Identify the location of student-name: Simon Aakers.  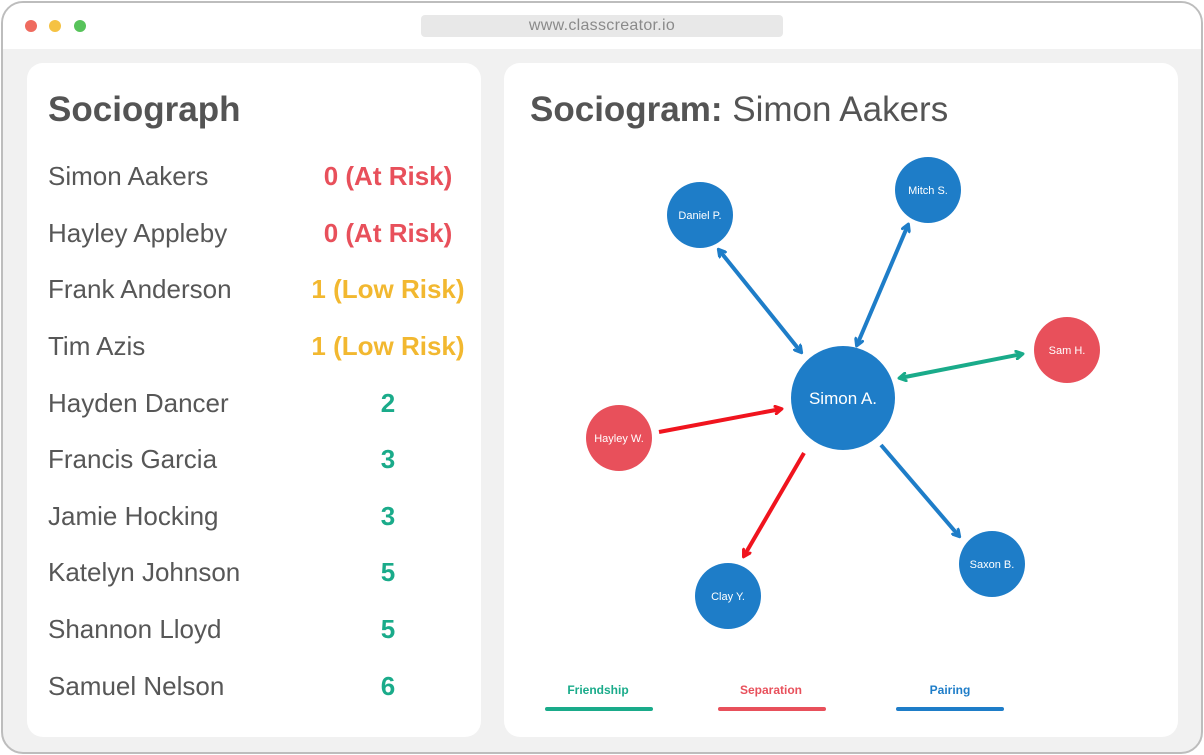
(128, 176).